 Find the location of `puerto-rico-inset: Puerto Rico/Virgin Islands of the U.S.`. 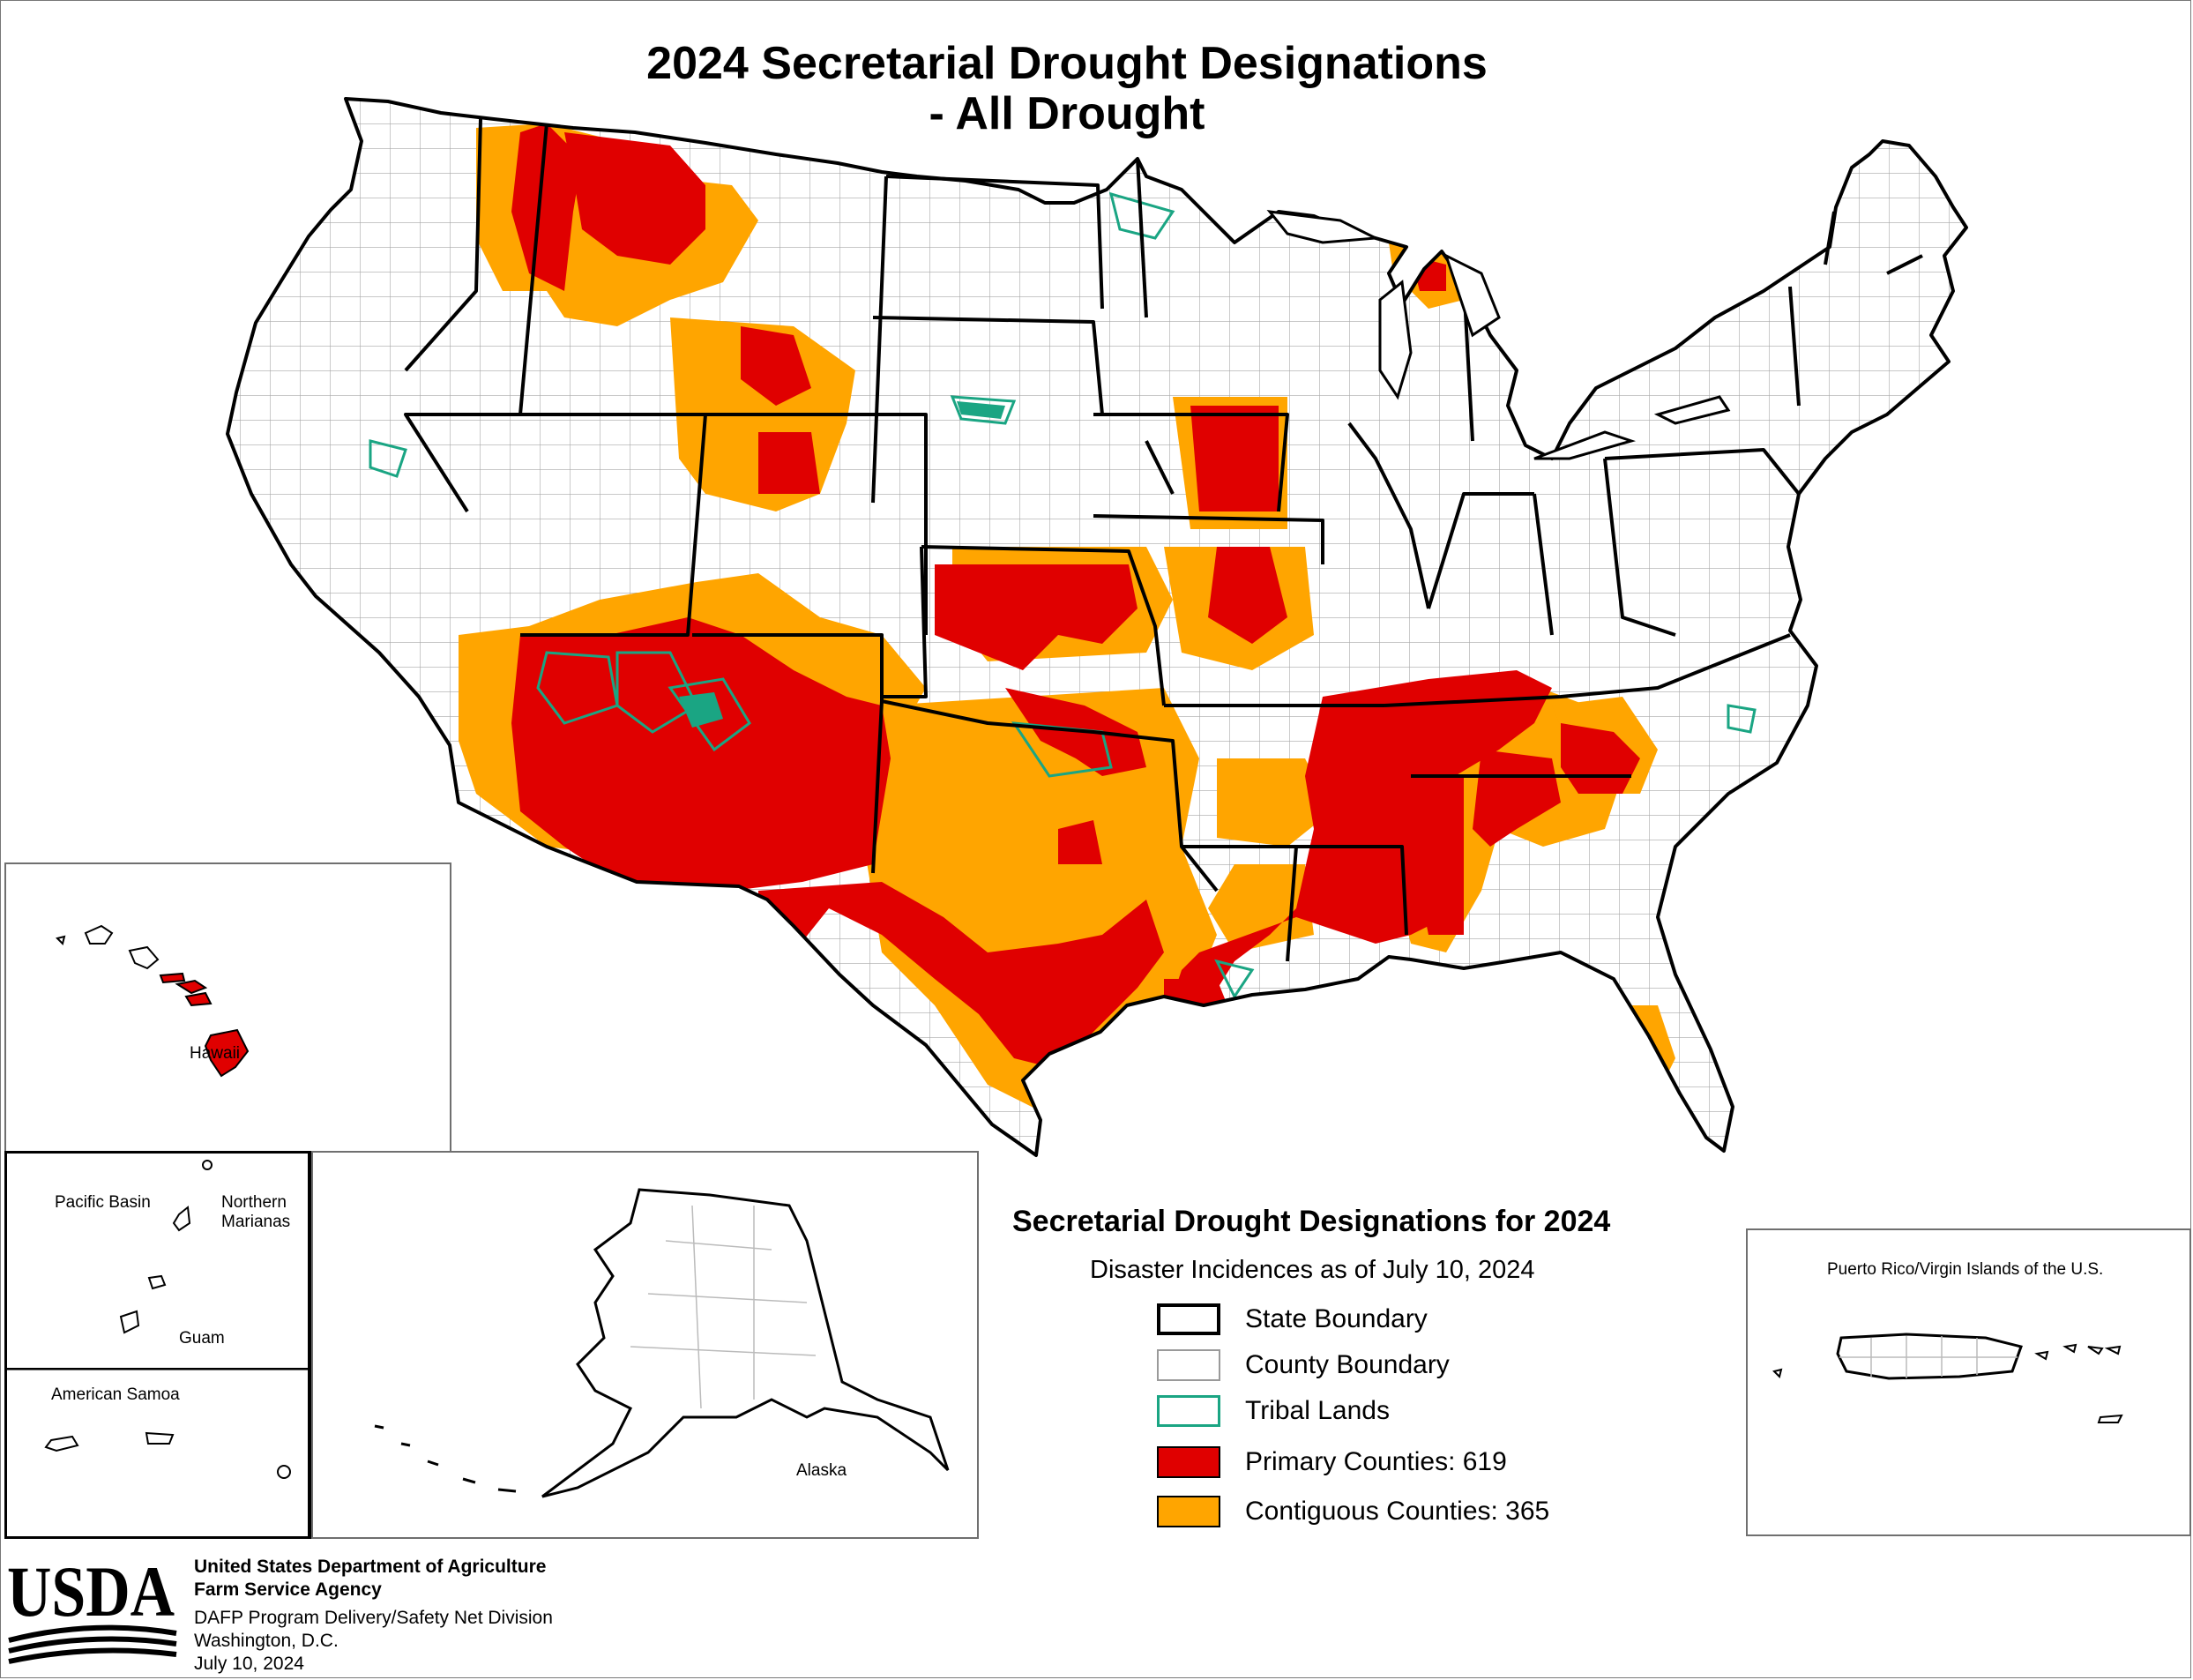

puerto-rico-inset: Puerto Rico/Virgin Islands of the U.S. is located at coordinates (1968, 1382).